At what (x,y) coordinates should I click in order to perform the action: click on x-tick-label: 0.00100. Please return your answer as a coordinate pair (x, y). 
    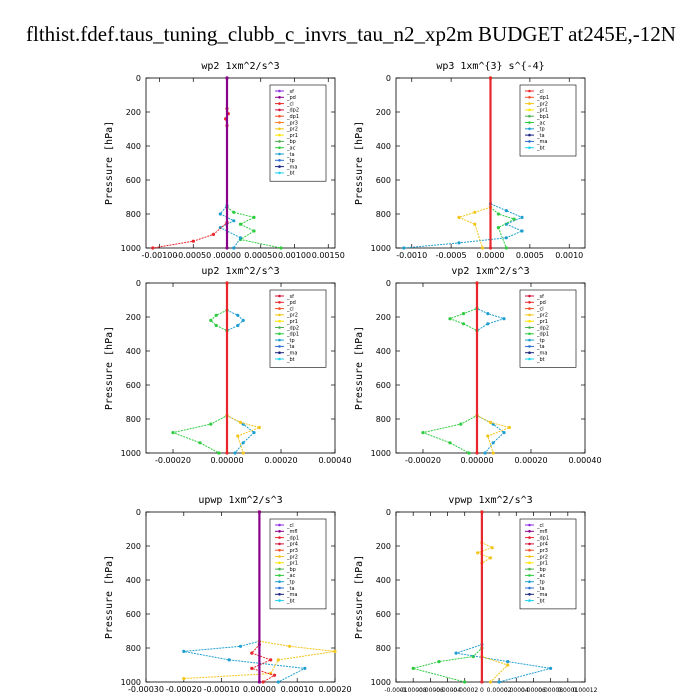
    Looking at the image, I should click on (294, 255).